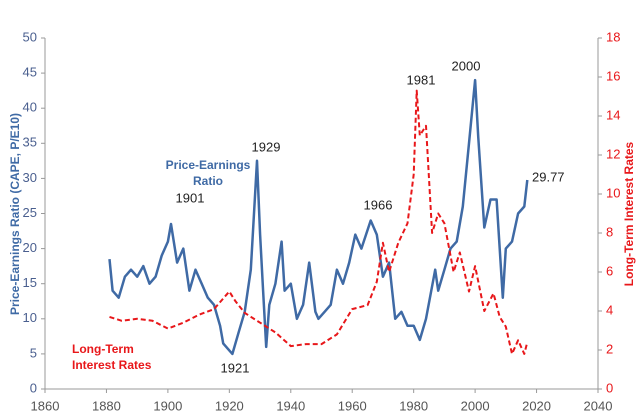 Image resolution: width=640 pixels, height=419 pixels. Describe the element at coordinates (609, 270) in the screenshot. I see `y2-tick-label: 6` at that location.